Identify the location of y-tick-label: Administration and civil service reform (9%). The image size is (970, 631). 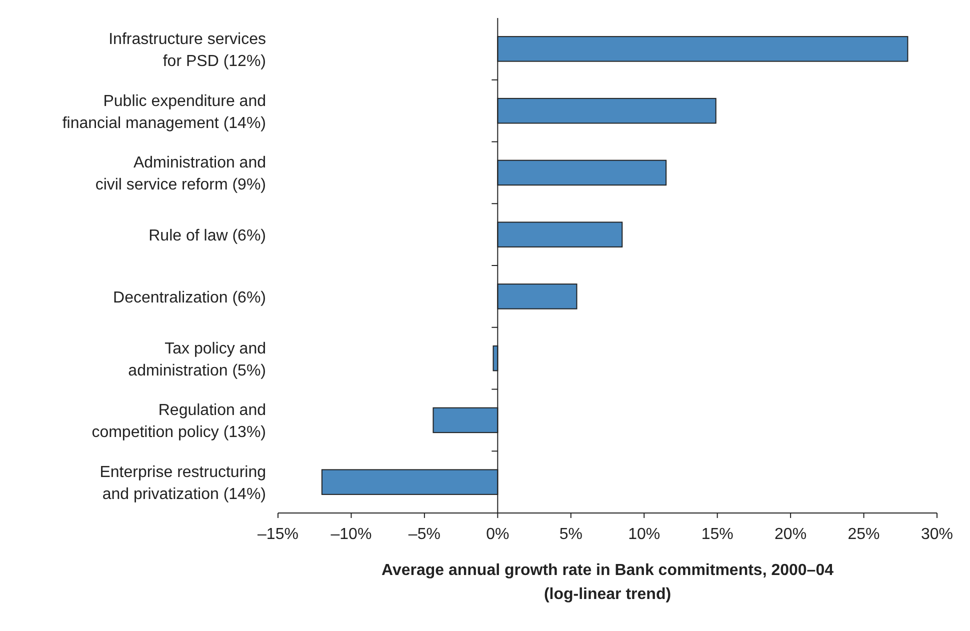
(180, 174).